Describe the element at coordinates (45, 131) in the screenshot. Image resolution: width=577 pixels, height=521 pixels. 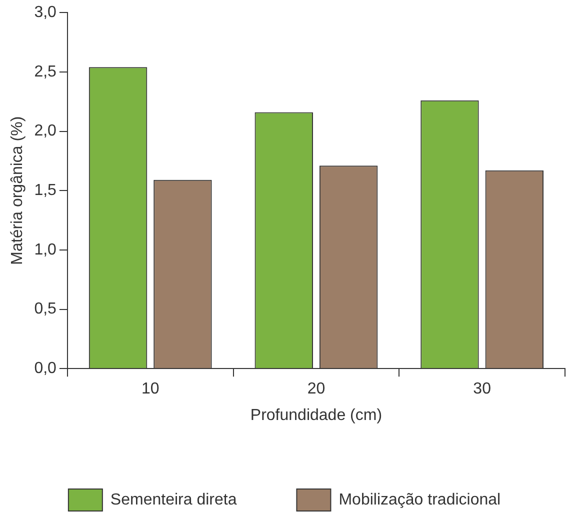
I see `y-tick-label: 2,0` at that location.